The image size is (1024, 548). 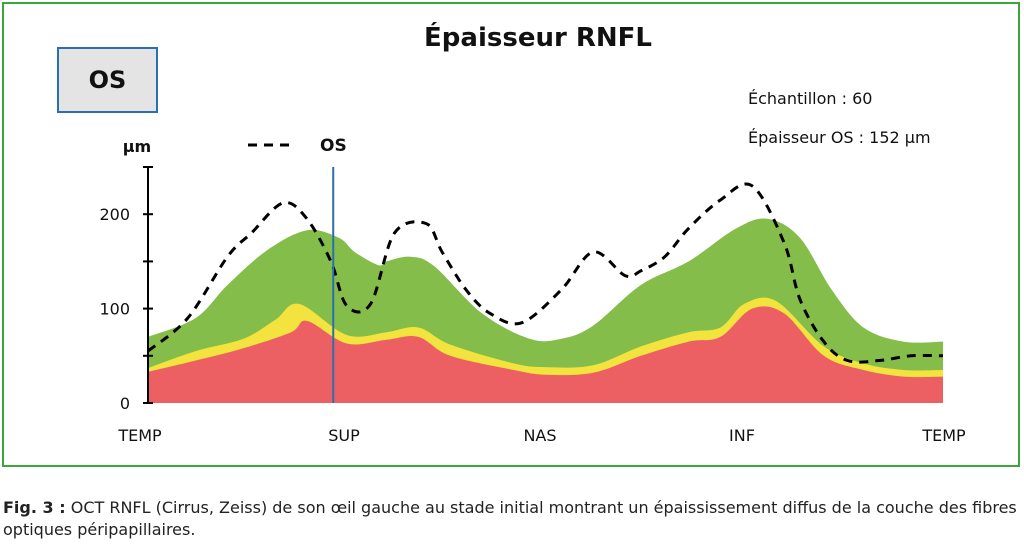 I want to click on legend-label-os: OS, so click(x=333, y=146).